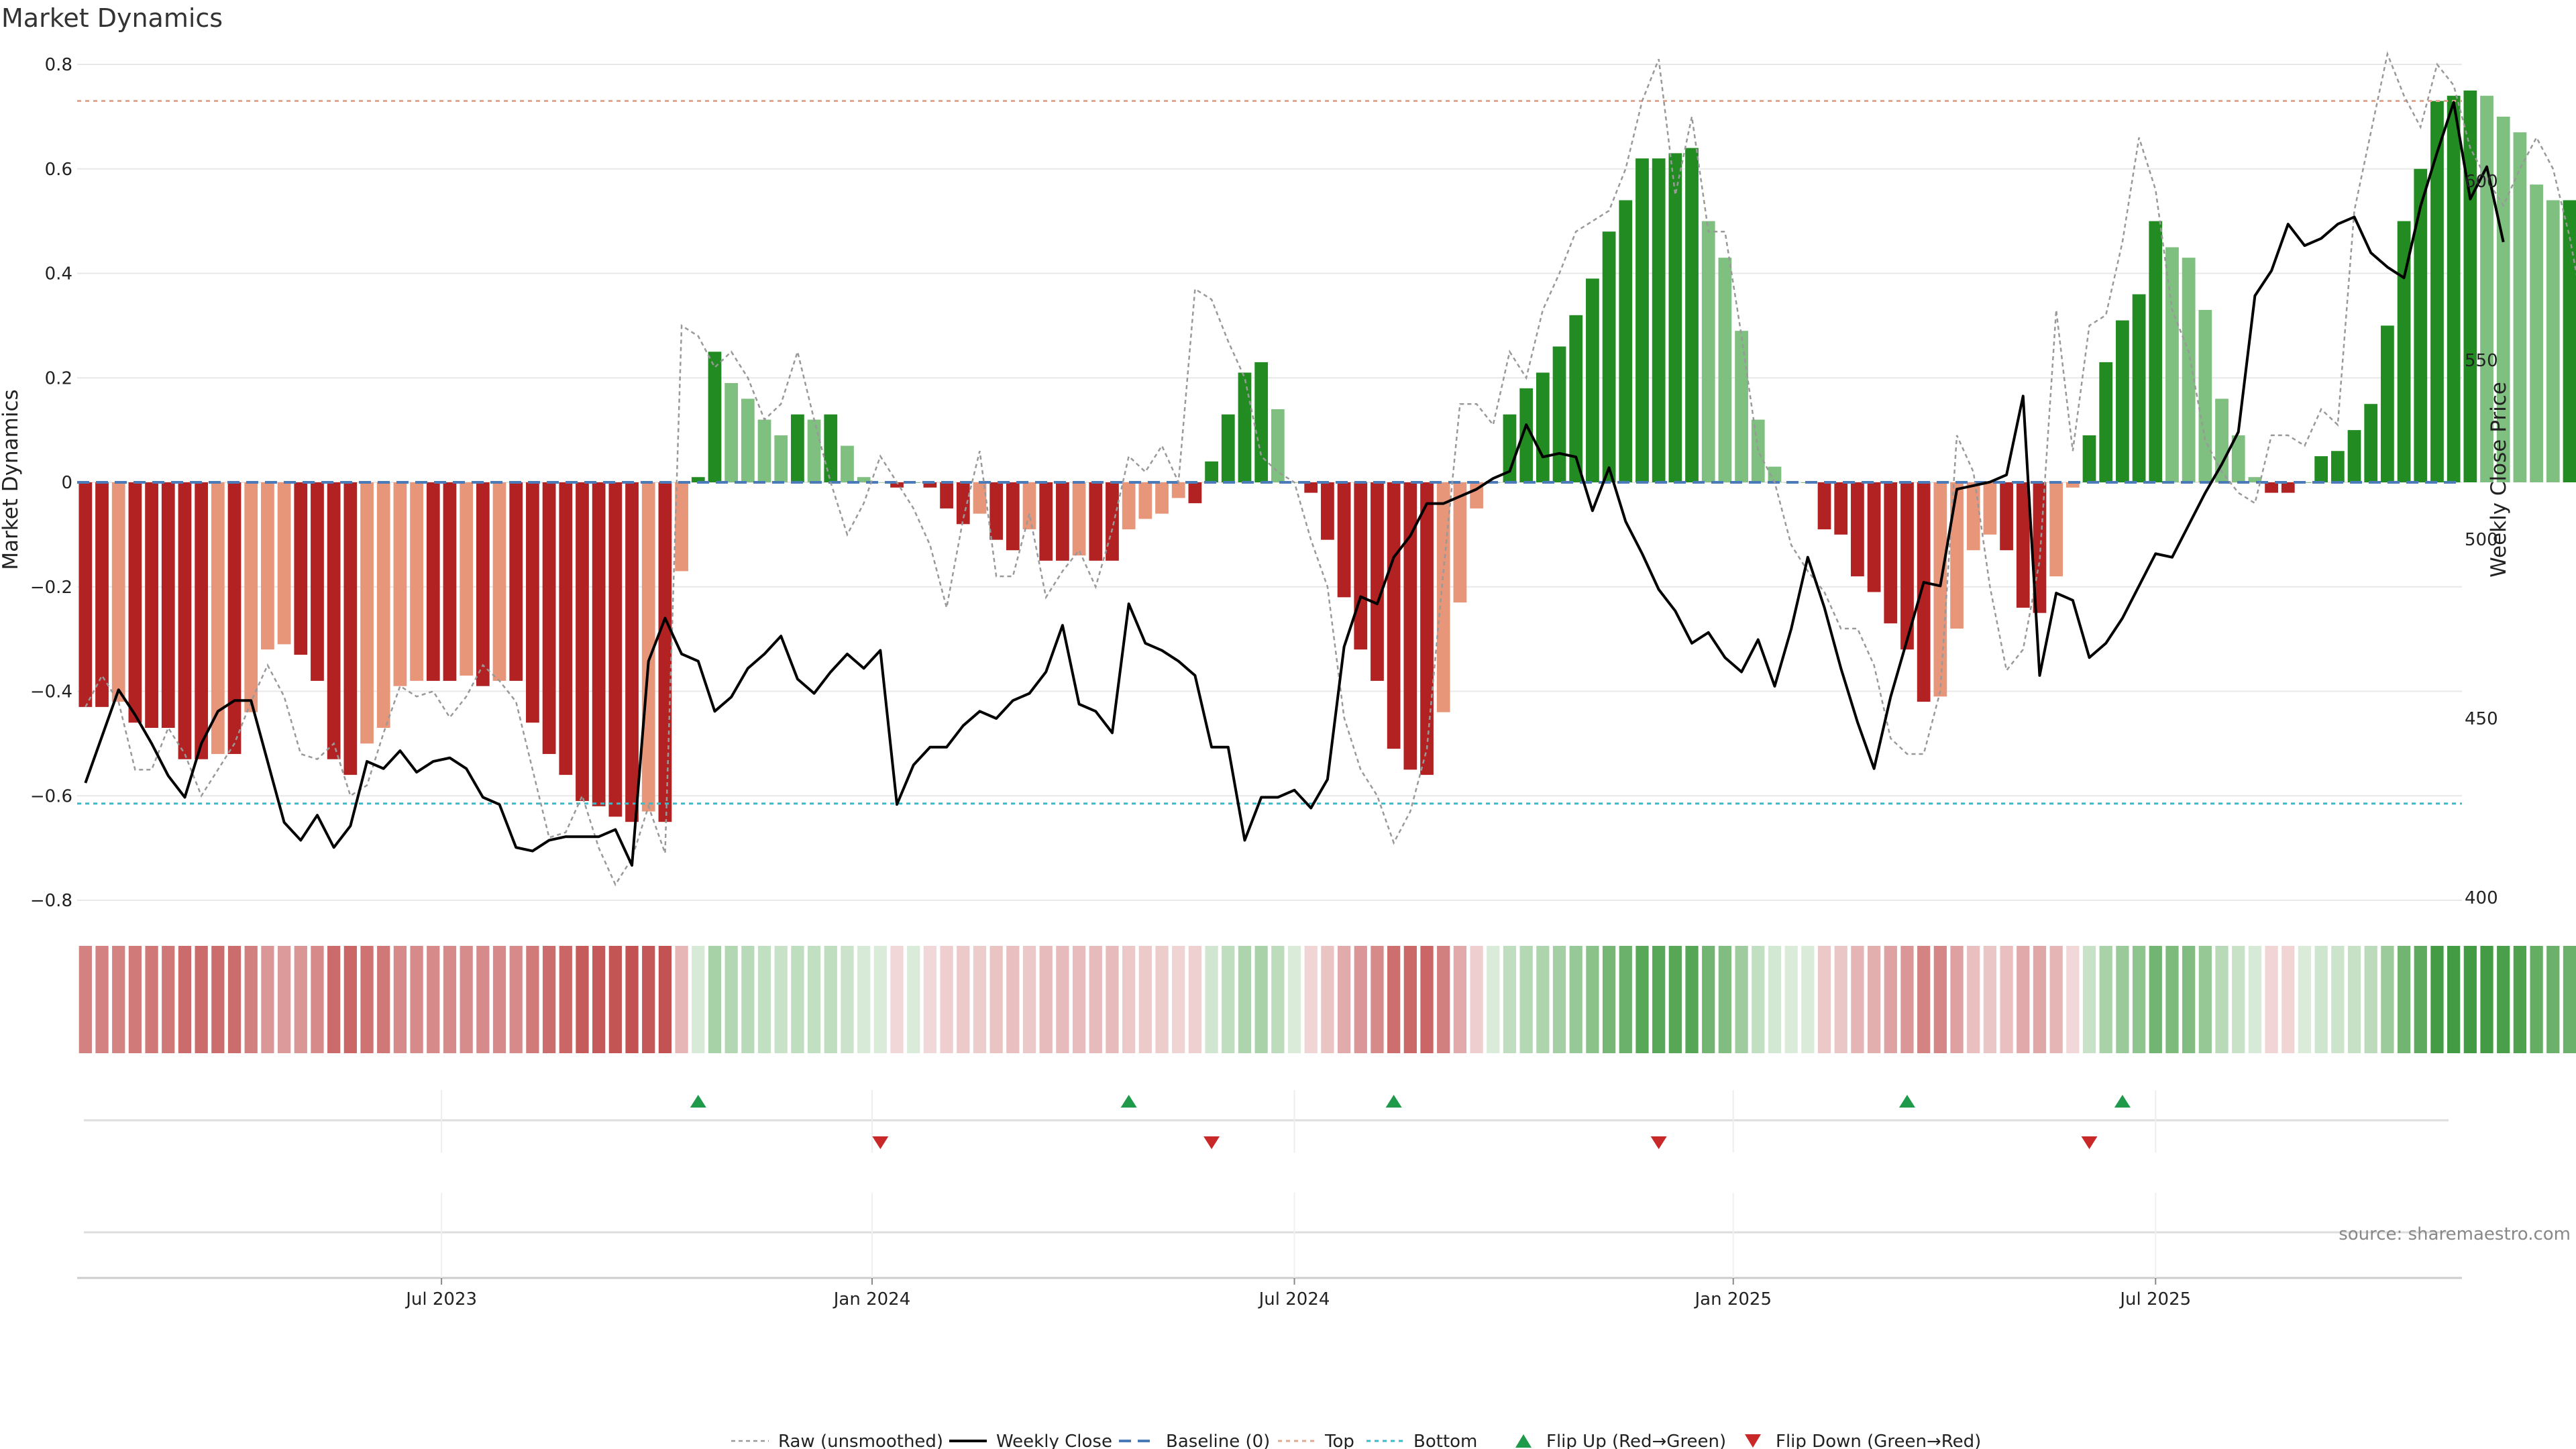 The height and width of the screenshot is (1449, 2576). What do you see at coordinates (2499, 480) in the screenshot?
I see `right-axis-label: Weekly Close Price` at bounding box center [2499, 480].